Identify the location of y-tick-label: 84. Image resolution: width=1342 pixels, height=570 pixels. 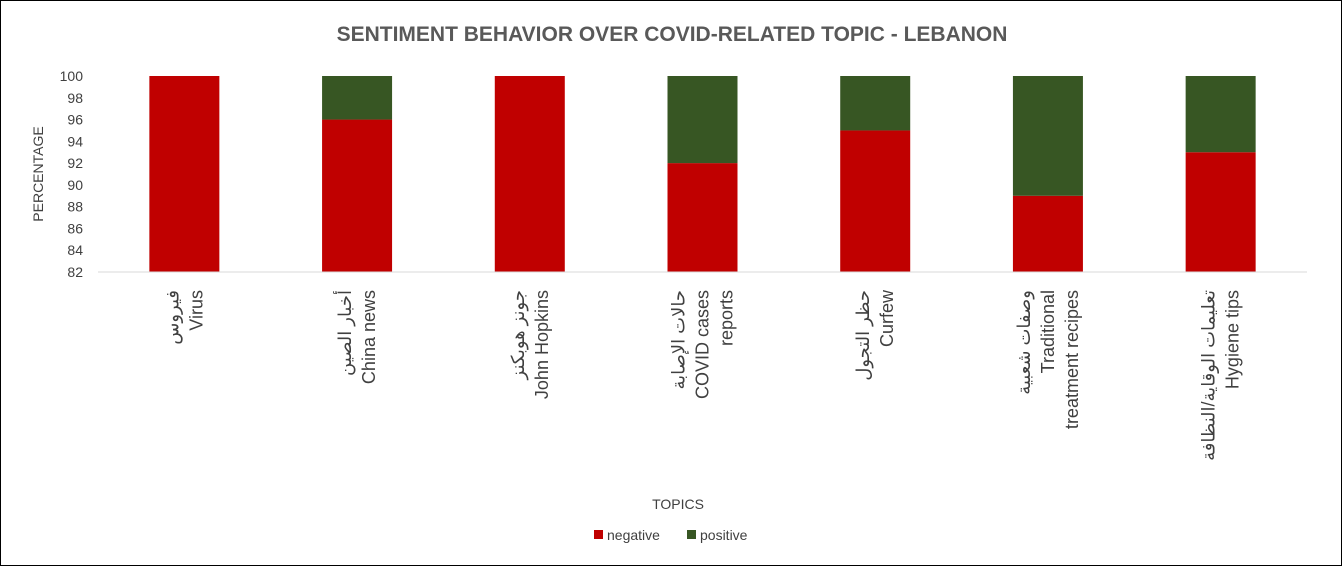
(75, 250).